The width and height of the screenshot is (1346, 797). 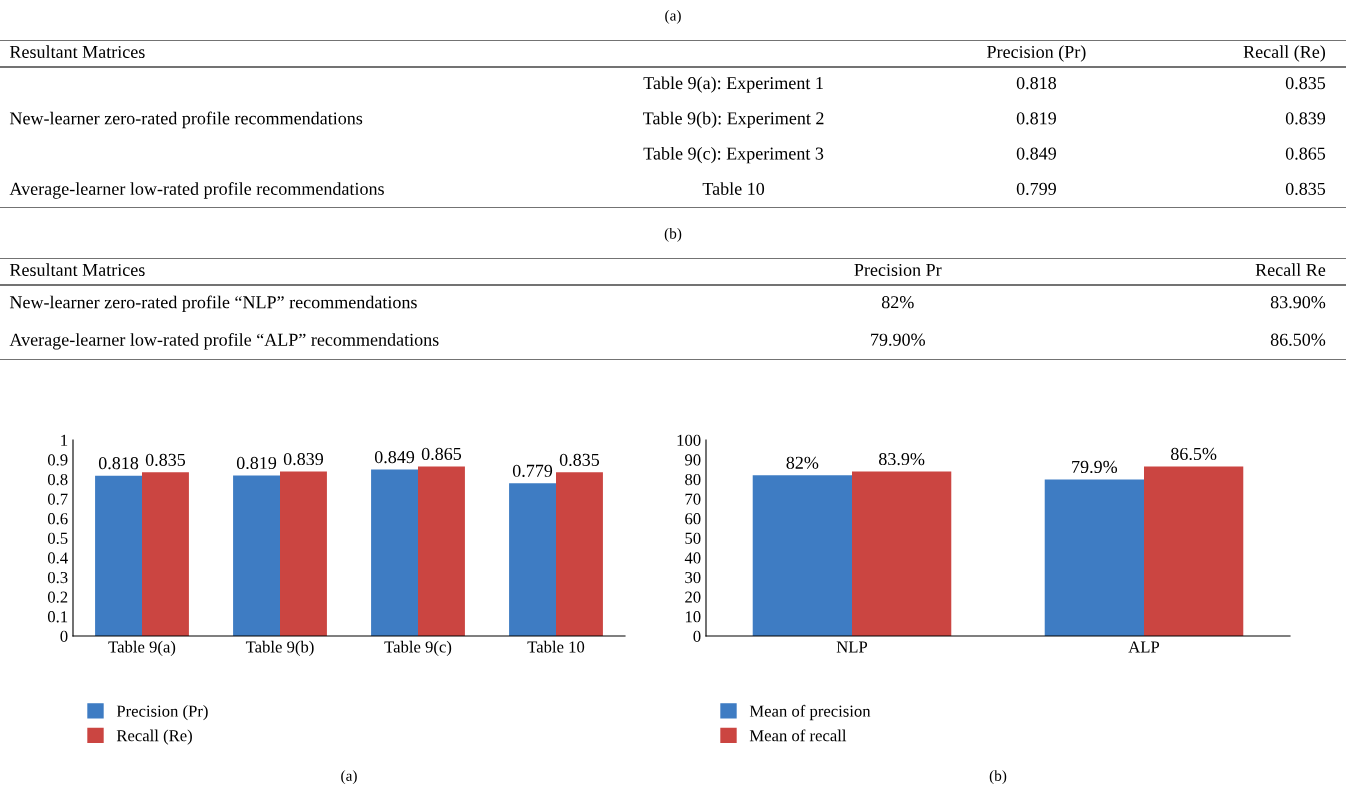 What do you see at coordinates (798, 735) in the screenshot?
I see `legend-label: Mean of recall` at bounding box center [798, 735].